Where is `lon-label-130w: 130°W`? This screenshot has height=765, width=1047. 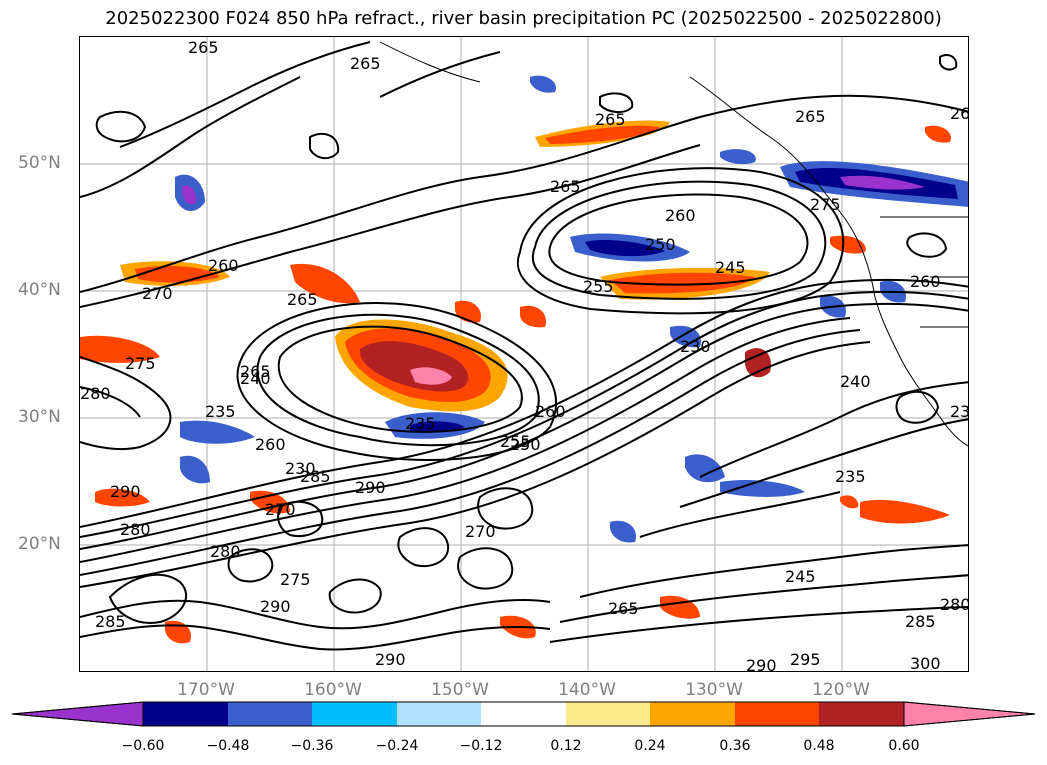
lon-label-130w: 130°W is located at coordinates (714, 690).